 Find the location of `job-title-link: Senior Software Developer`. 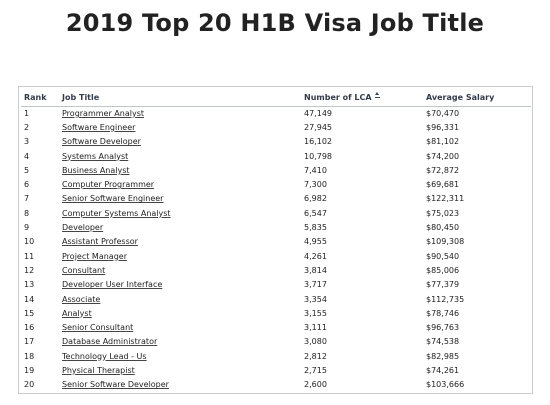

job-title-link: Senior Software Developer is located at coordinates (115, 385).